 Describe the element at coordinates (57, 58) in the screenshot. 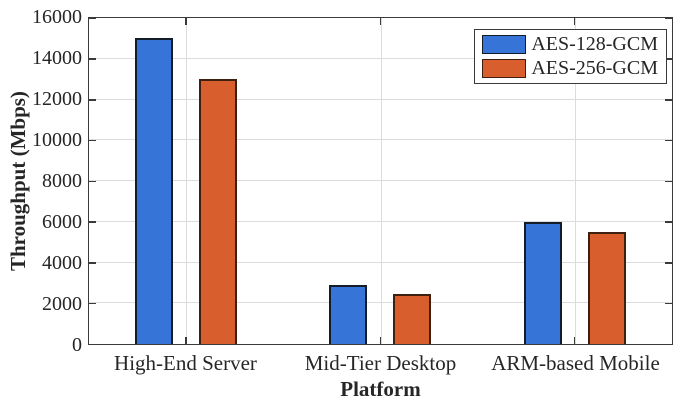

I see `y-tick-label: 14000` at that location.